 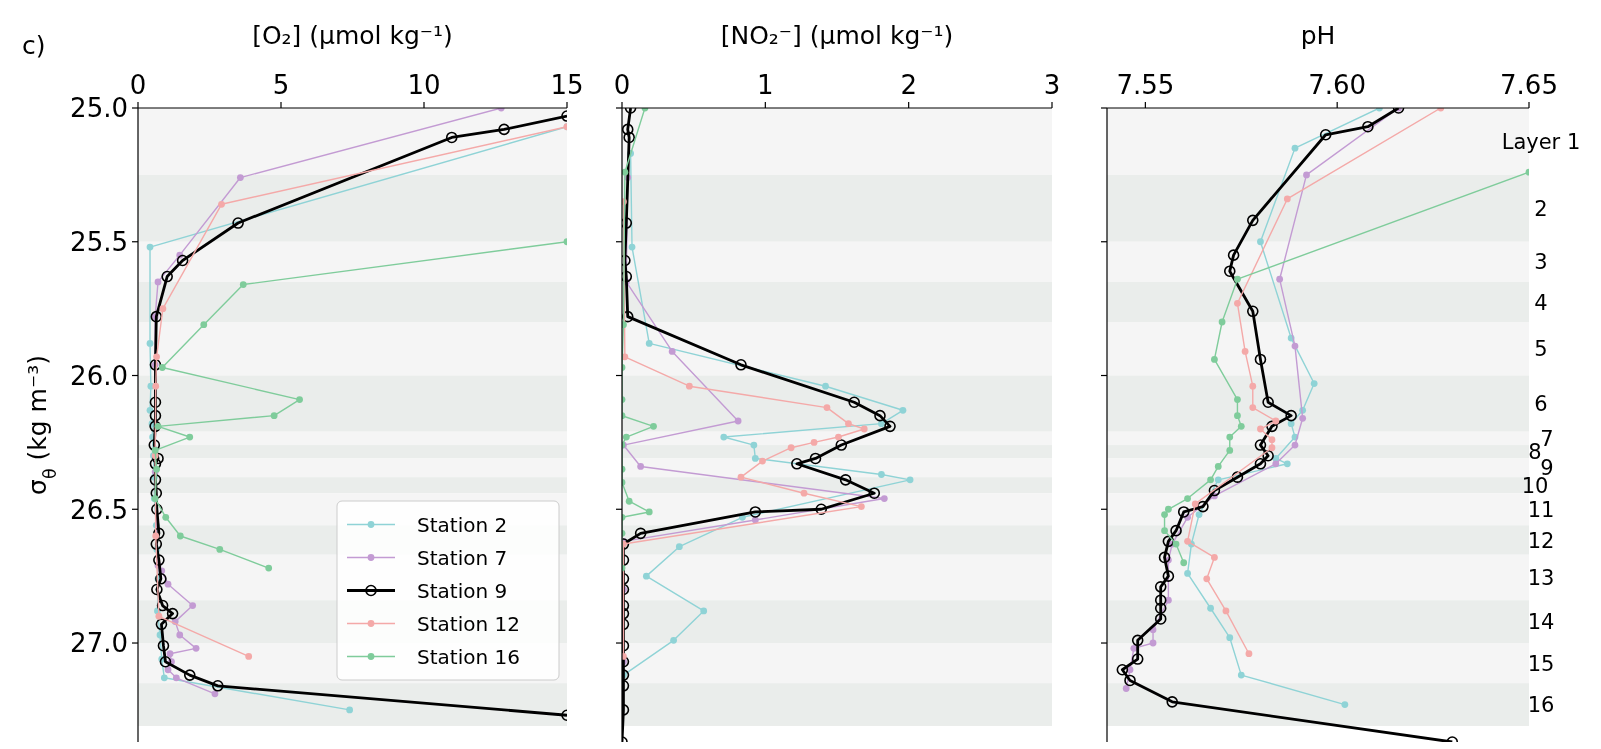 What do you see at coordinates (1541, 578) in the screenshot?
I see `band-label: 13` at bounding box center [1541, 578].